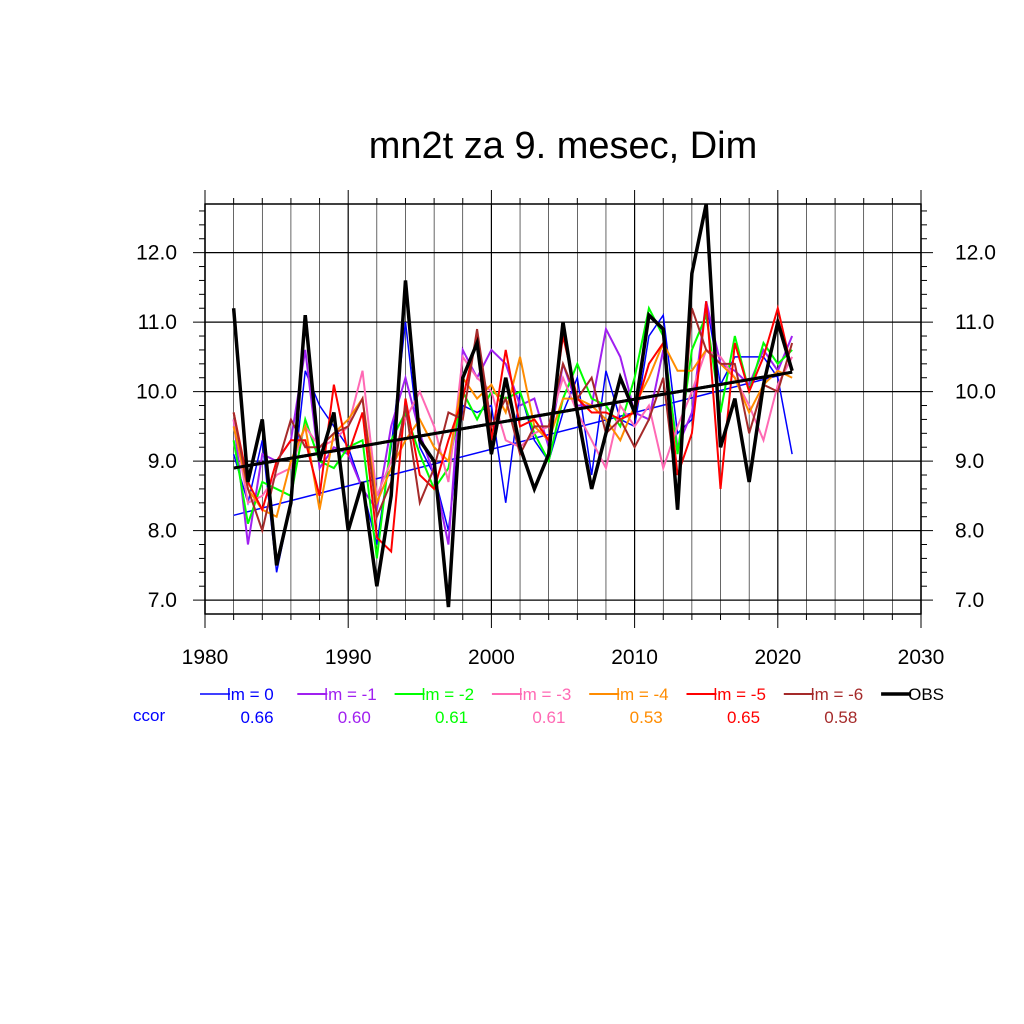 This screenshot has height=1024, width=1024. I want to click on y-tick-label-right: 9.0, so click(969, 461).